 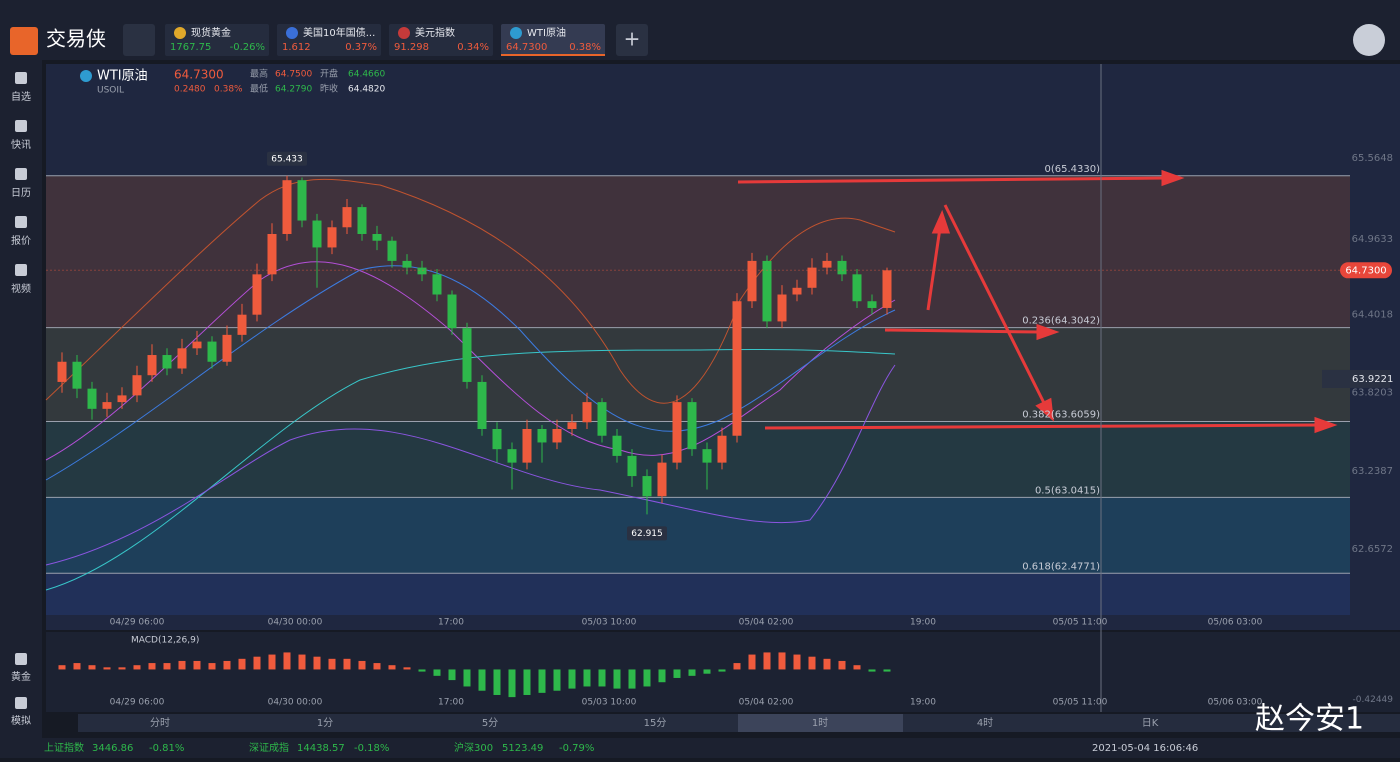 I want to click on watermark: 赵今安1, so click(x=1309, y=719).